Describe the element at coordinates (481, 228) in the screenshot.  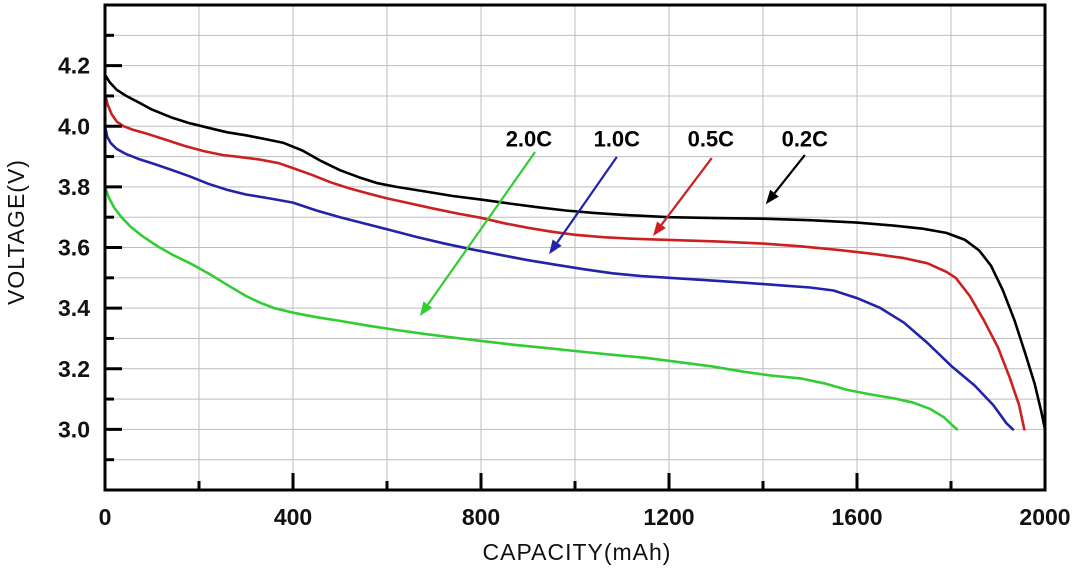
I see `annotation-arrow-2.0C` at that location.